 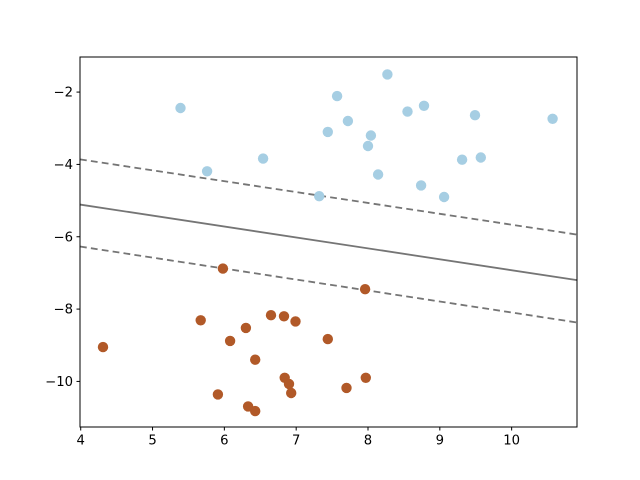 I want to click on x-tick-label: 9, so click(x=440, y=441).